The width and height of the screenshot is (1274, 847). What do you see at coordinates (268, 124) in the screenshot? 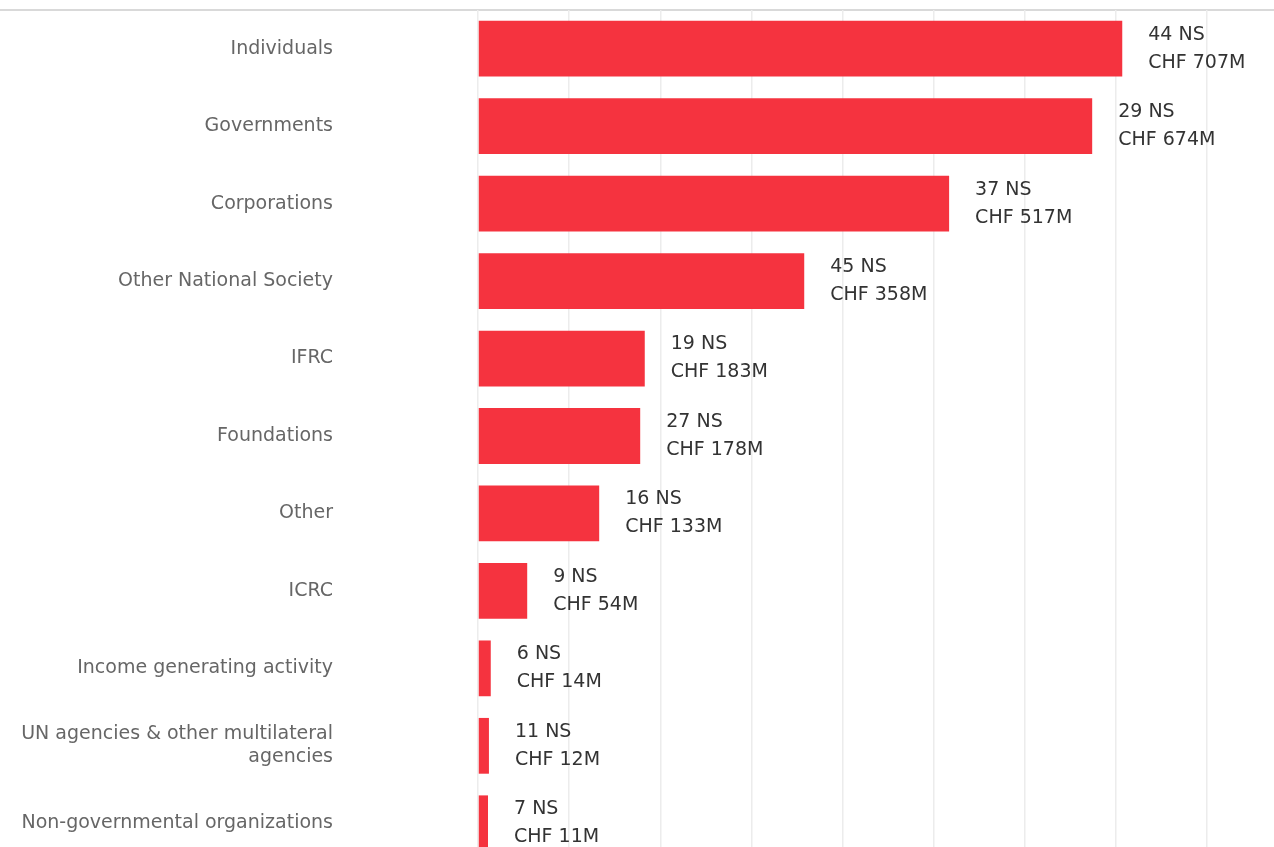
I see `y-tick-label: Governments` at bounding box center [268, 124].